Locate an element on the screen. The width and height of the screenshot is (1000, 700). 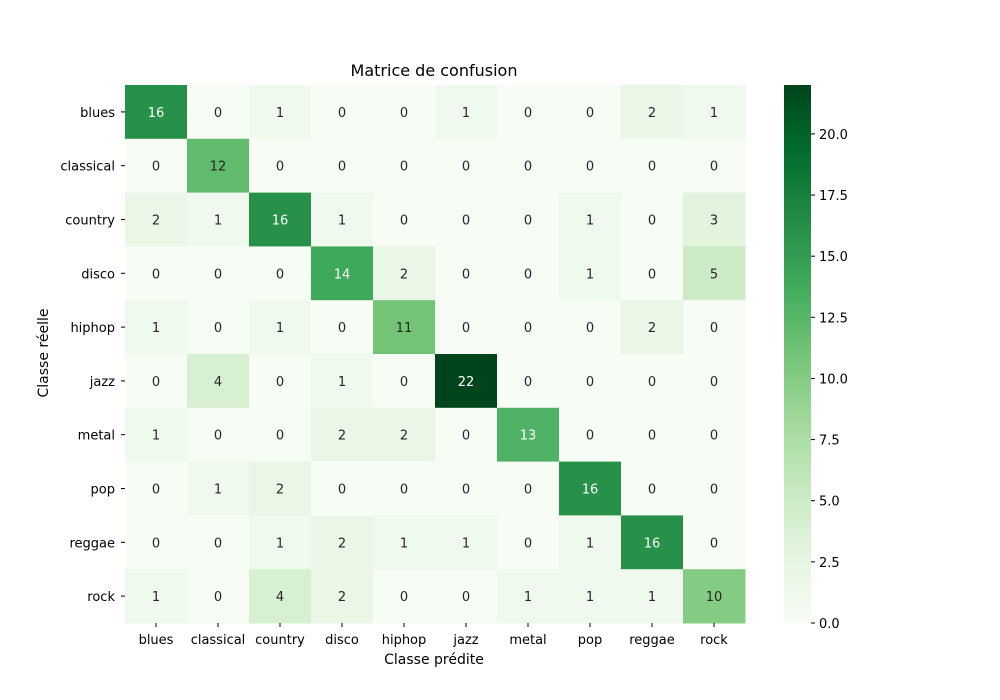
cell-value-label: 10 is located at coordinates (714, 597).